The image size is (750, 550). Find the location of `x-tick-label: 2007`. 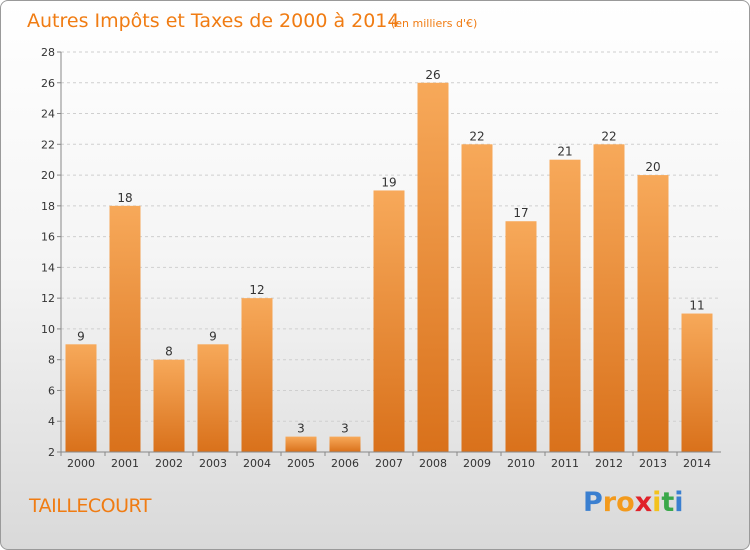

x-tick-label: 2007 is located at coordinates (389, 463).